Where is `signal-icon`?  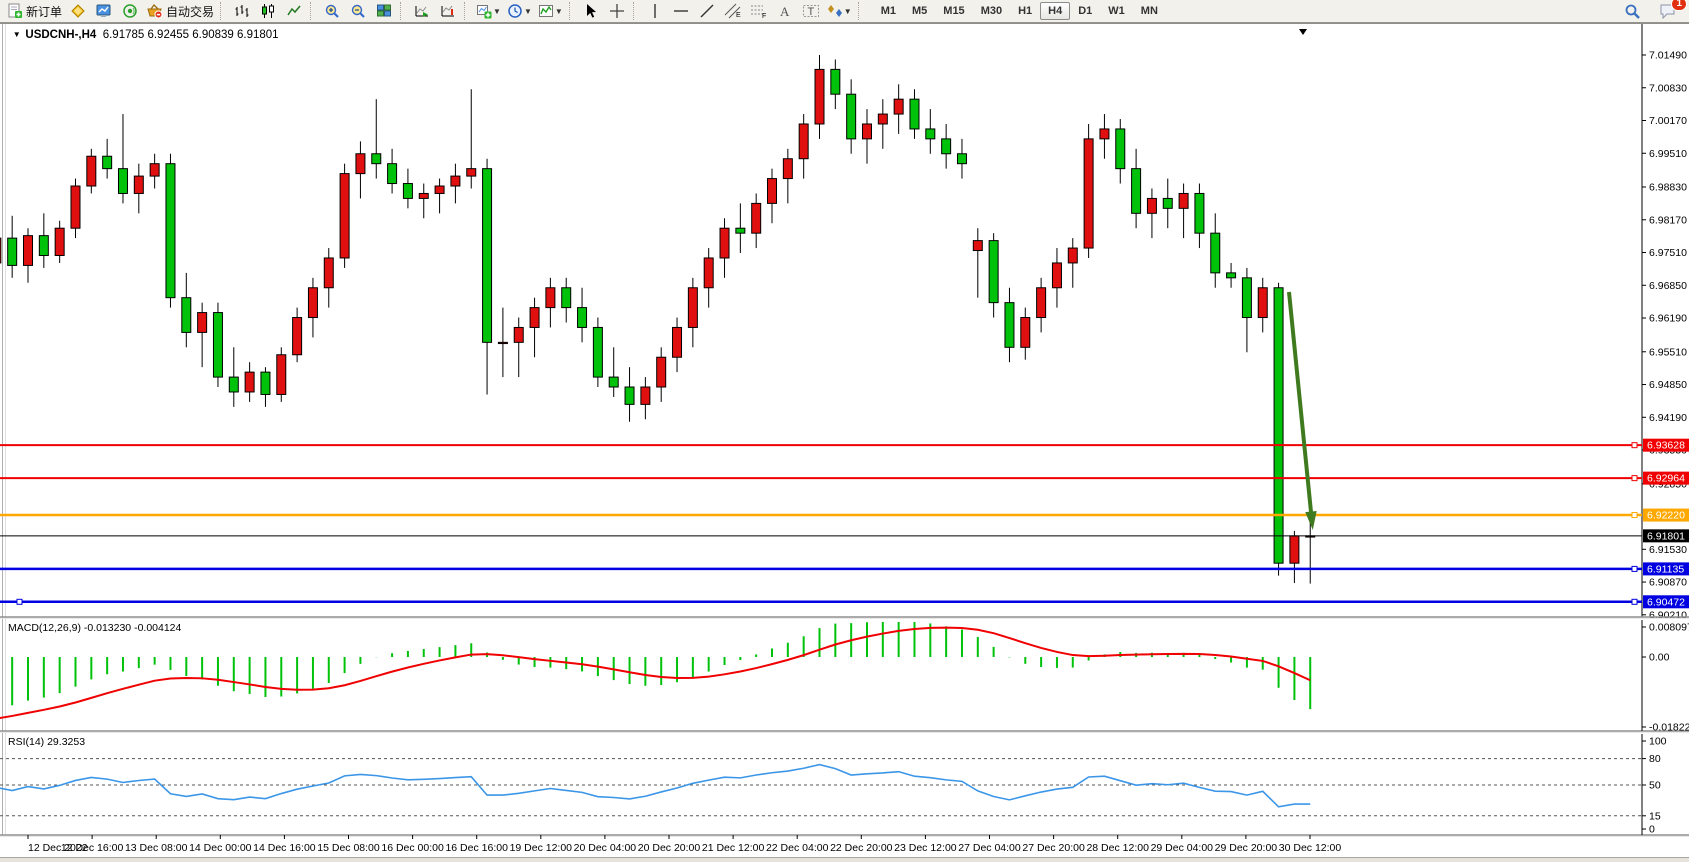
signal-icon is located at coordinates (130, 11).